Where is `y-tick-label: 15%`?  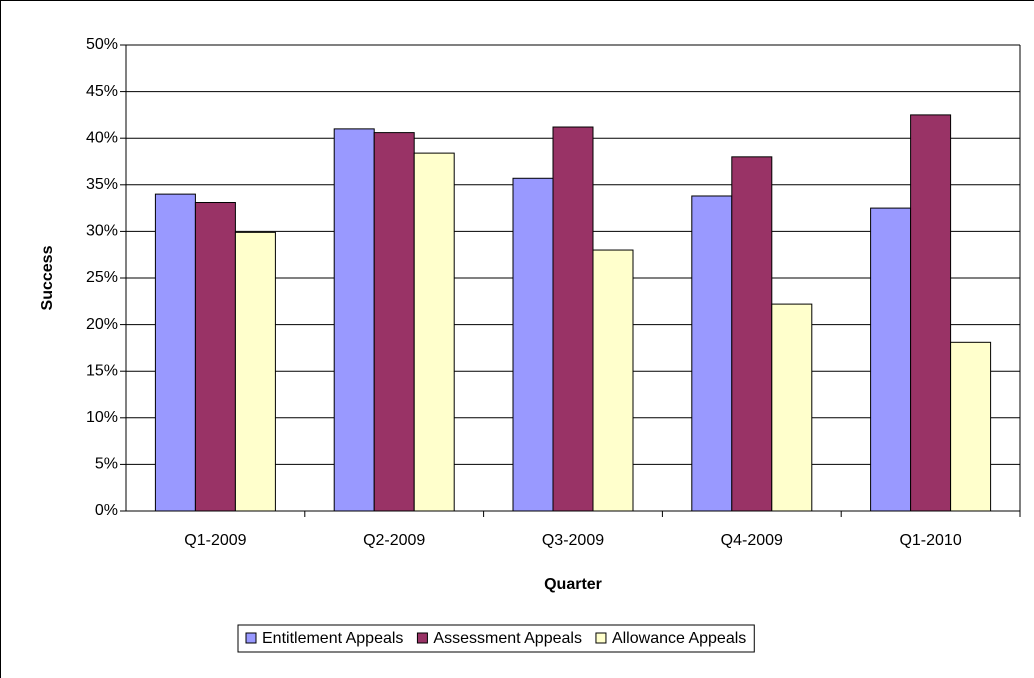 y-tick-label: 15% is located at coordinates (102, 370).